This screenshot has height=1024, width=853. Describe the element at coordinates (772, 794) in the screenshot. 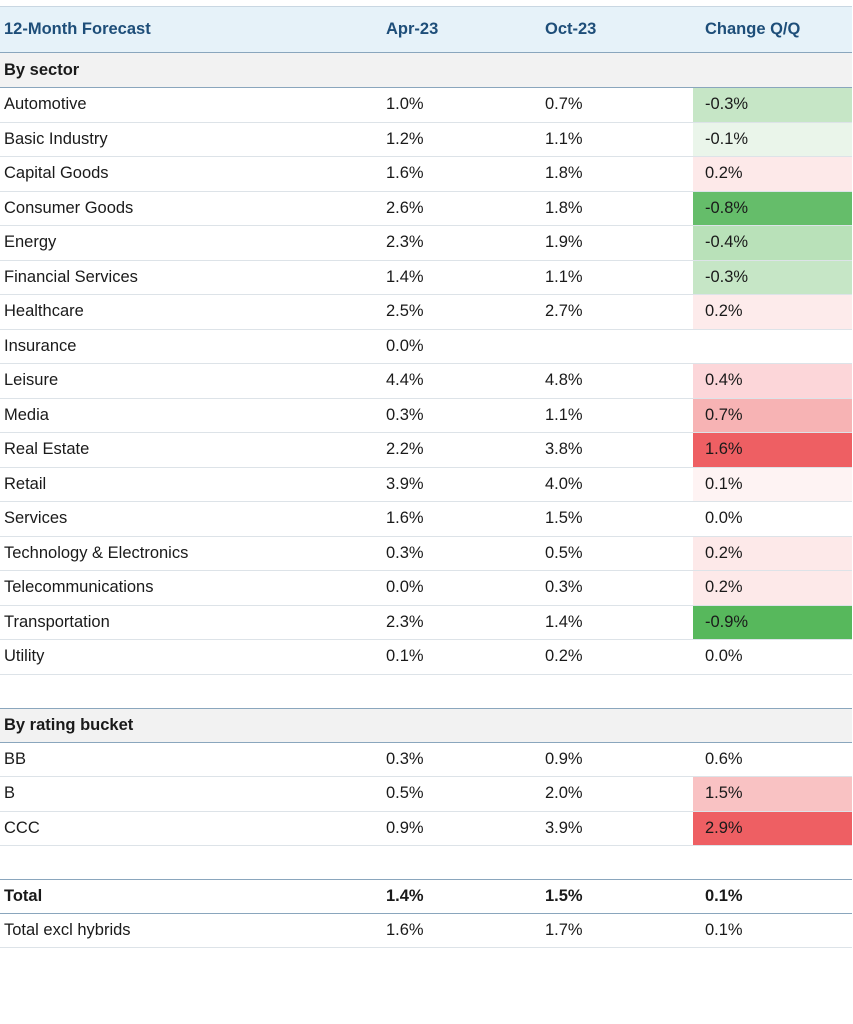

I see `change-value: 1.5%` at that location.